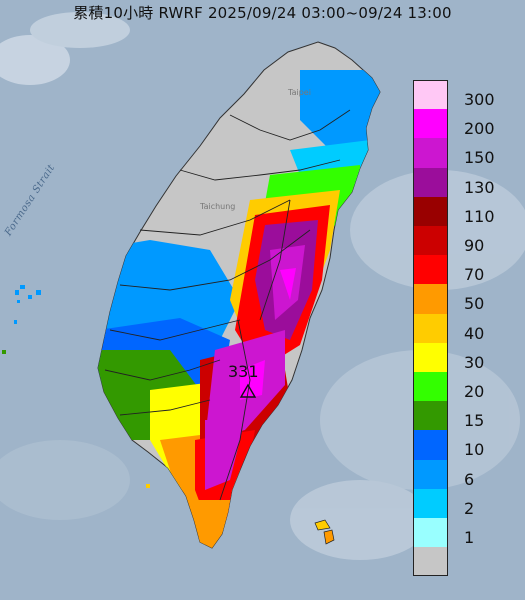 The height and width of the screenshot is (600, 525). Describe the element at coordinates (479, 129) in the screenshot. I see `legend-label: 200` at that location.